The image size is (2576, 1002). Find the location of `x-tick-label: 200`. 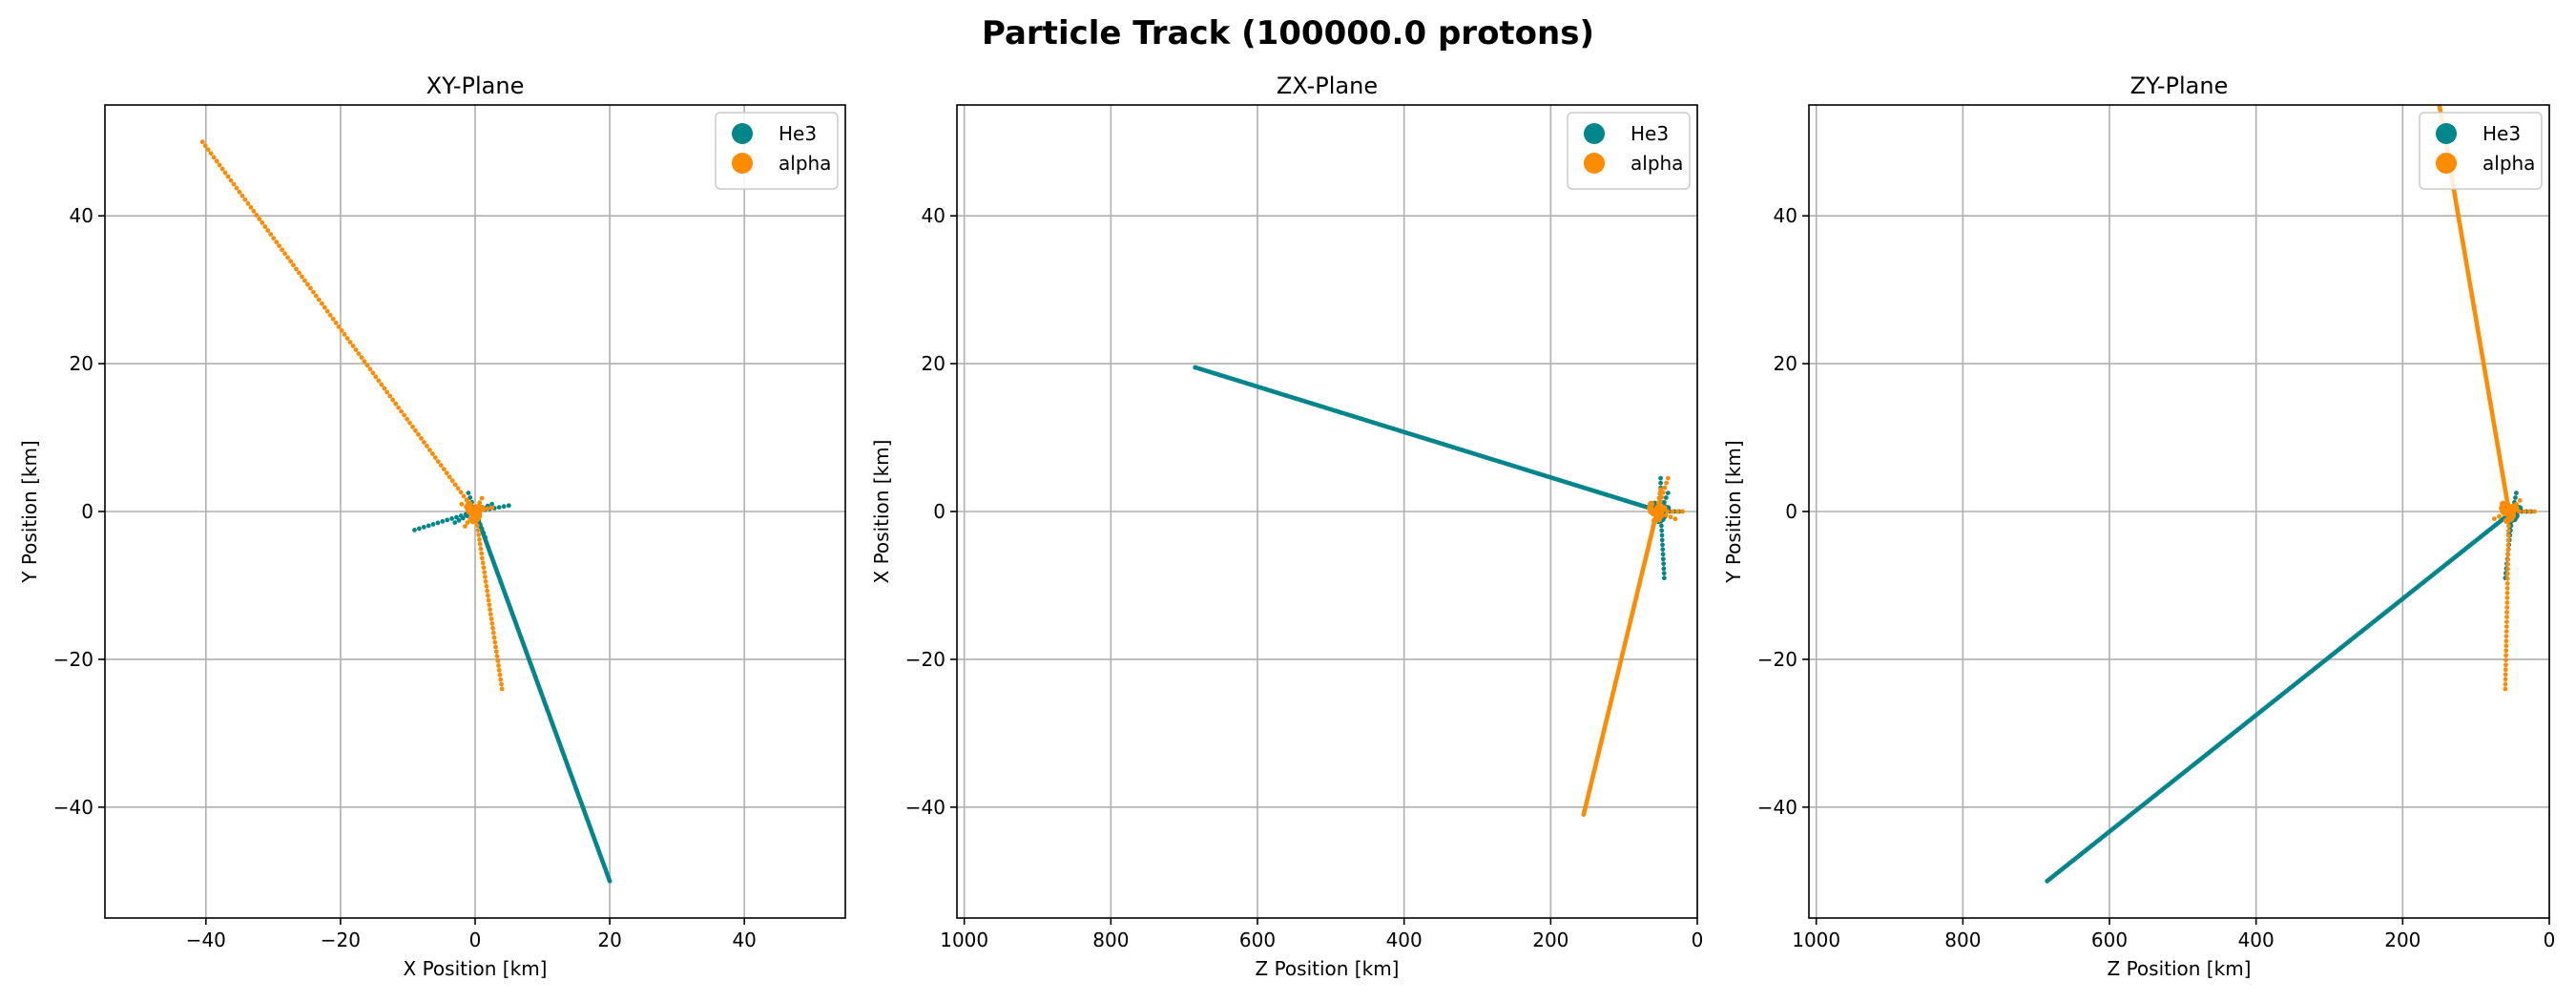

x-tick-label: 200 is located at coordinates (1550, 940).